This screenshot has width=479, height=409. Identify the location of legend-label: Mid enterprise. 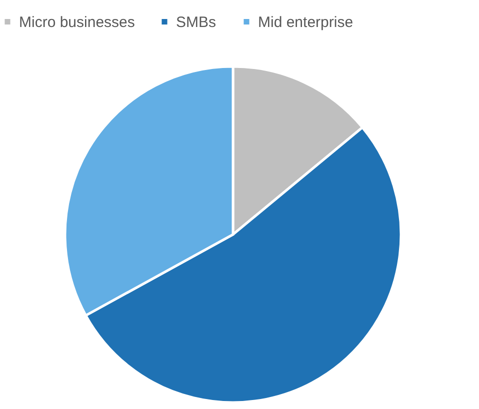
(306, 22).